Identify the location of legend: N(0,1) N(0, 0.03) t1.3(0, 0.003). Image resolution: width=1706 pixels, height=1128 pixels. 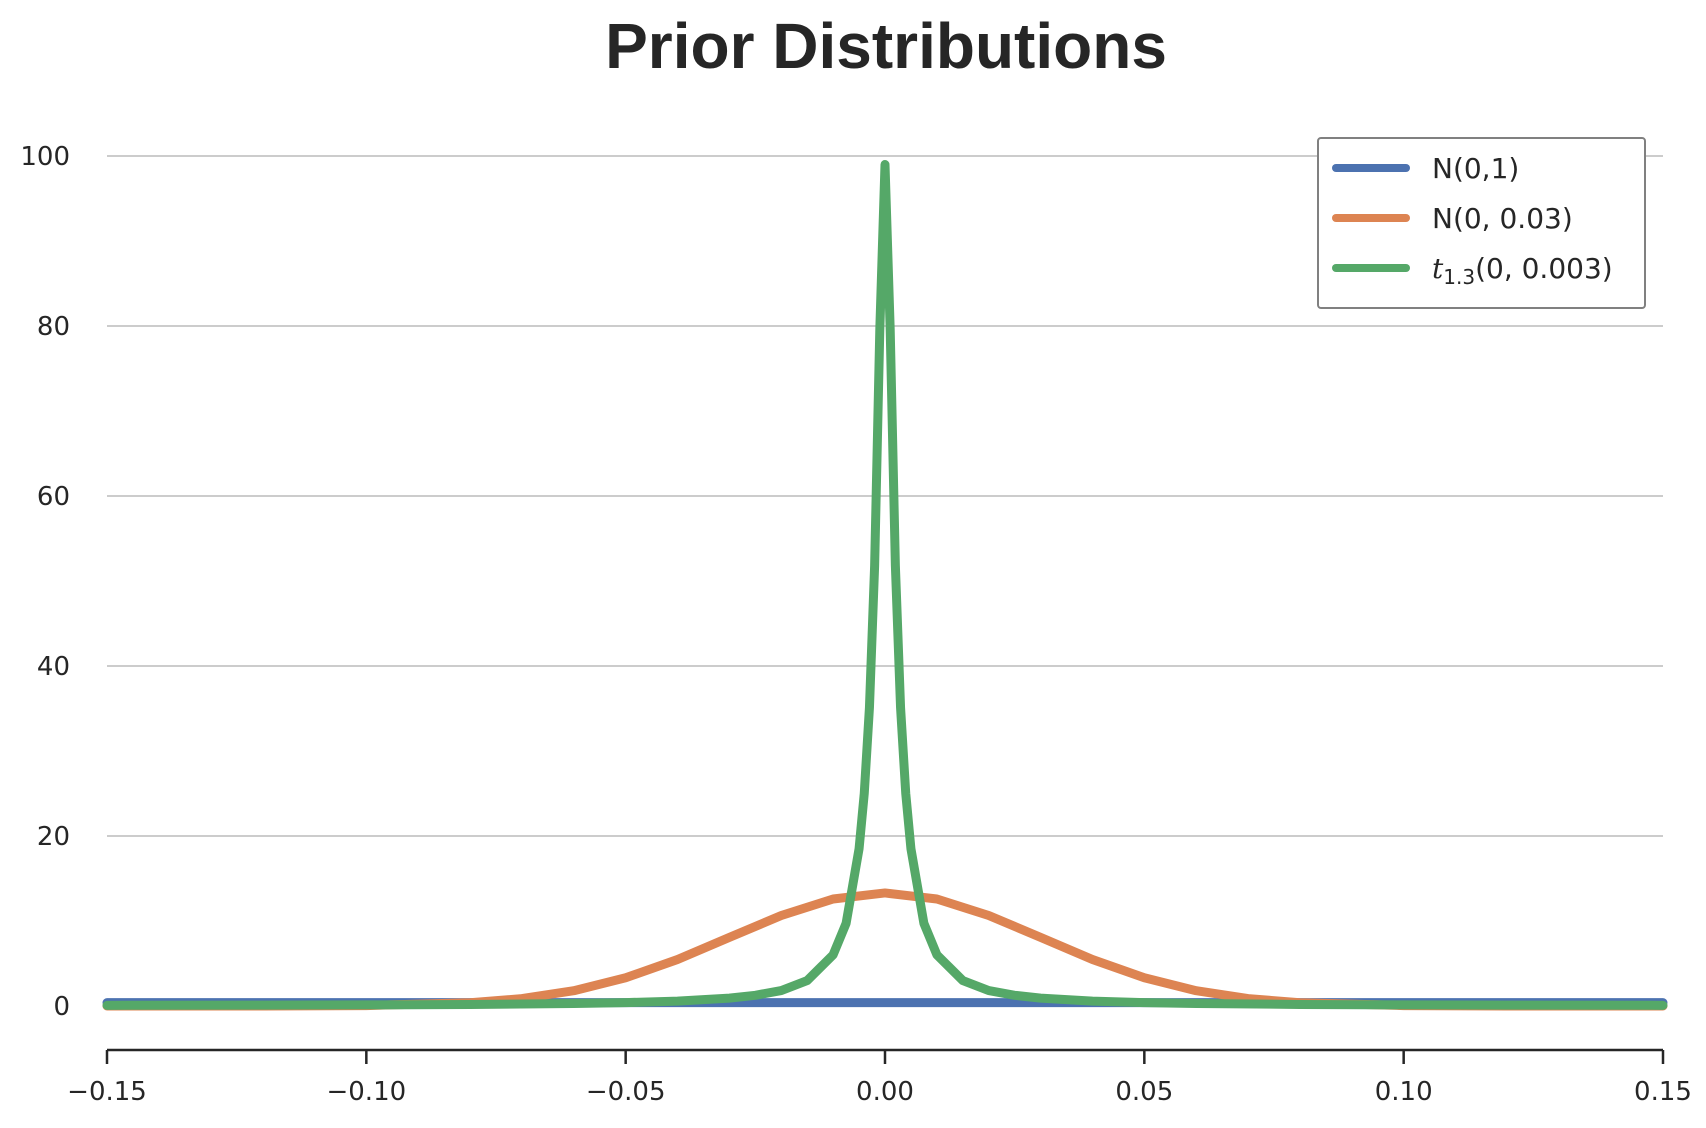
(1481, 223).